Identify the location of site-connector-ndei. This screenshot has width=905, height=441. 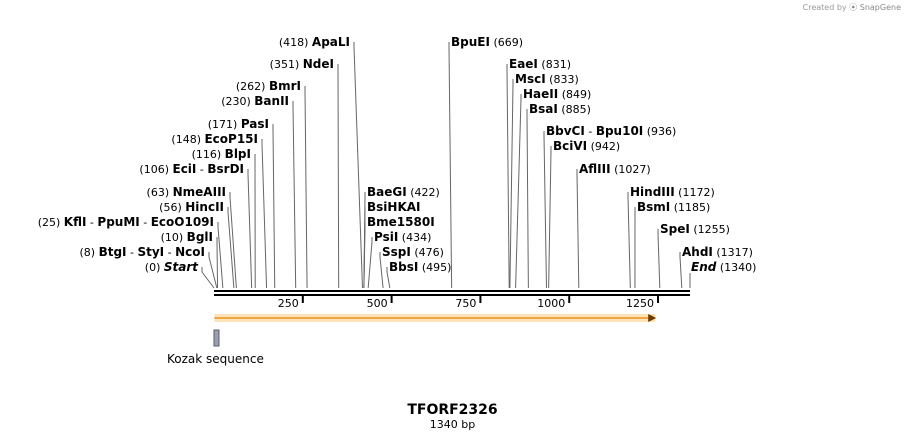
(338, 176).